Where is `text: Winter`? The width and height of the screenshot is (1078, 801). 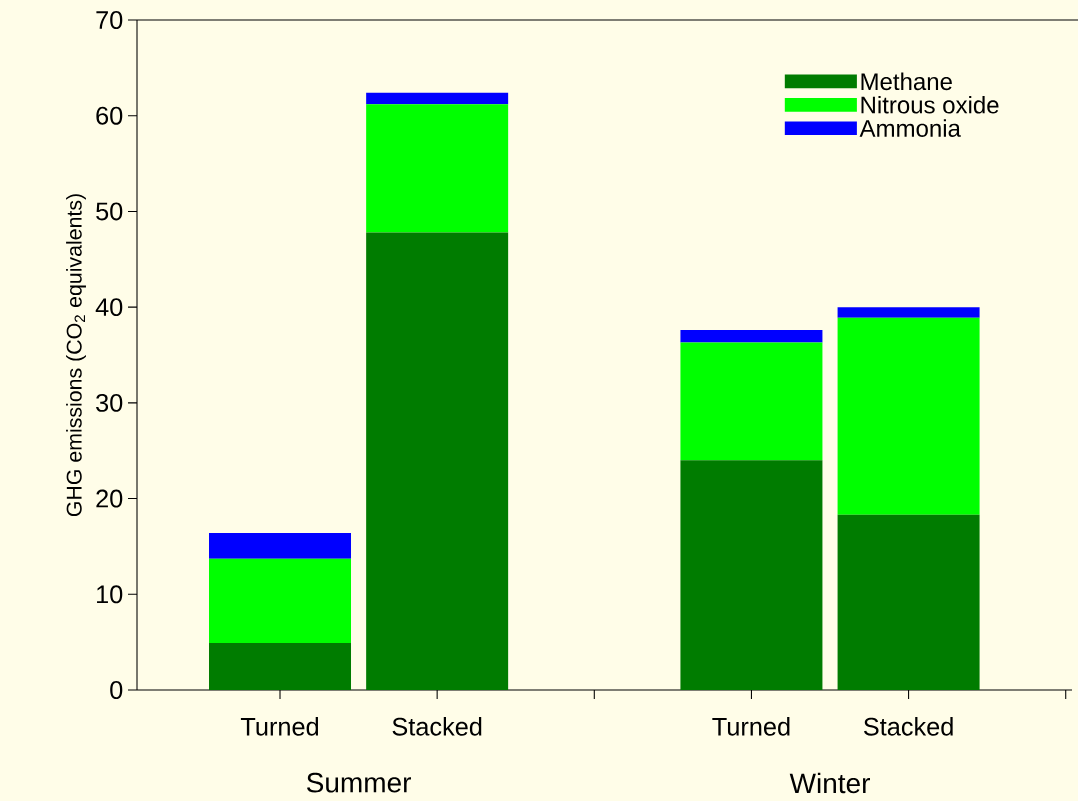 text: Winter is located at coordinates (829, 783).